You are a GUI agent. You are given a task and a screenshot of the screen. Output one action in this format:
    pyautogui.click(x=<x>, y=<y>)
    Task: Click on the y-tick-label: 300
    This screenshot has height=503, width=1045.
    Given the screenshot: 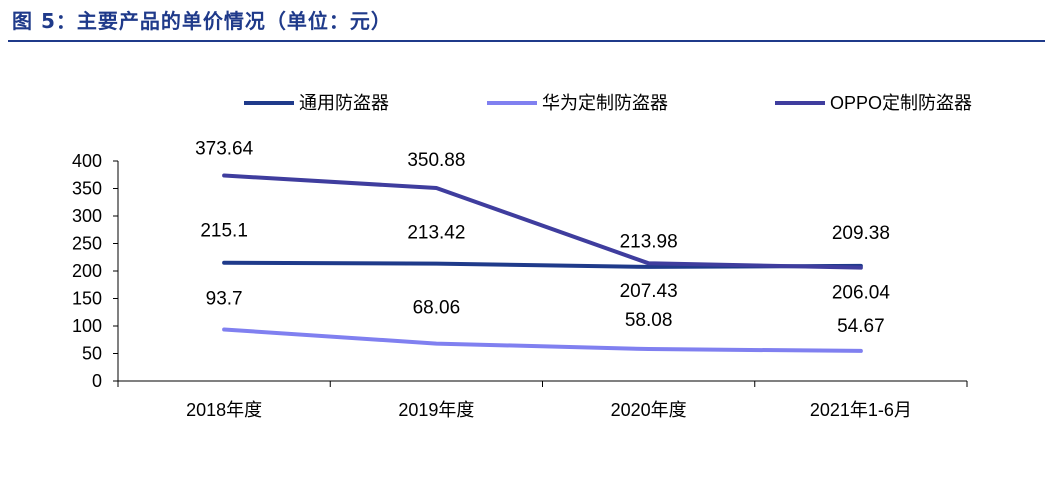 What is the action you would take?
    pyautogui.click(x=87, y=216)
    